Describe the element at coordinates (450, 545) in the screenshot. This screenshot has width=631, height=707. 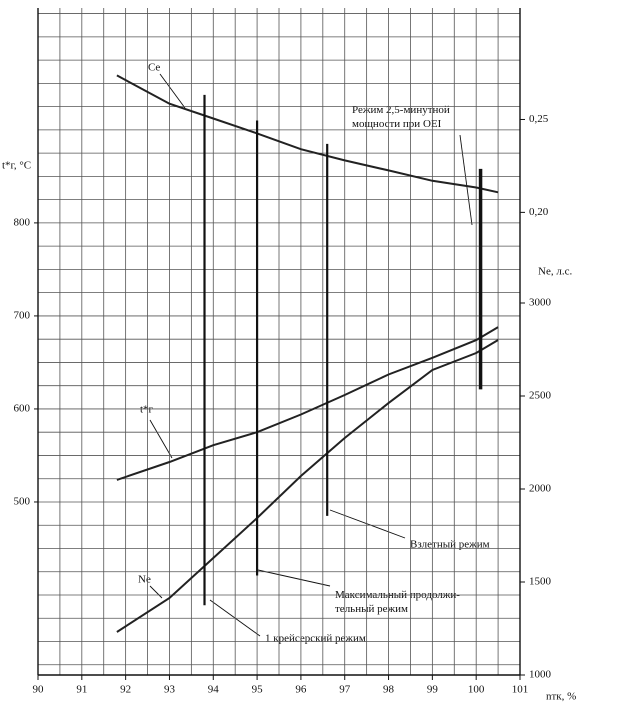
I see `mode-label: Взлетный режим` at that location.